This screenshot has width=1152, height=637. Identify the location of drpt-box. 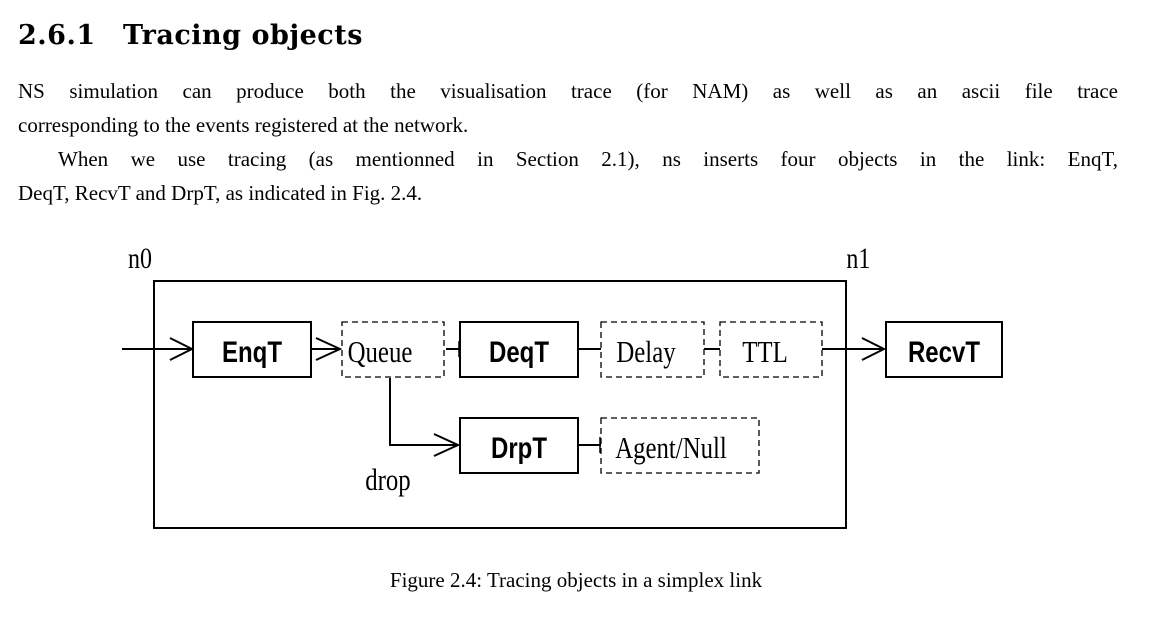
(519, 445).